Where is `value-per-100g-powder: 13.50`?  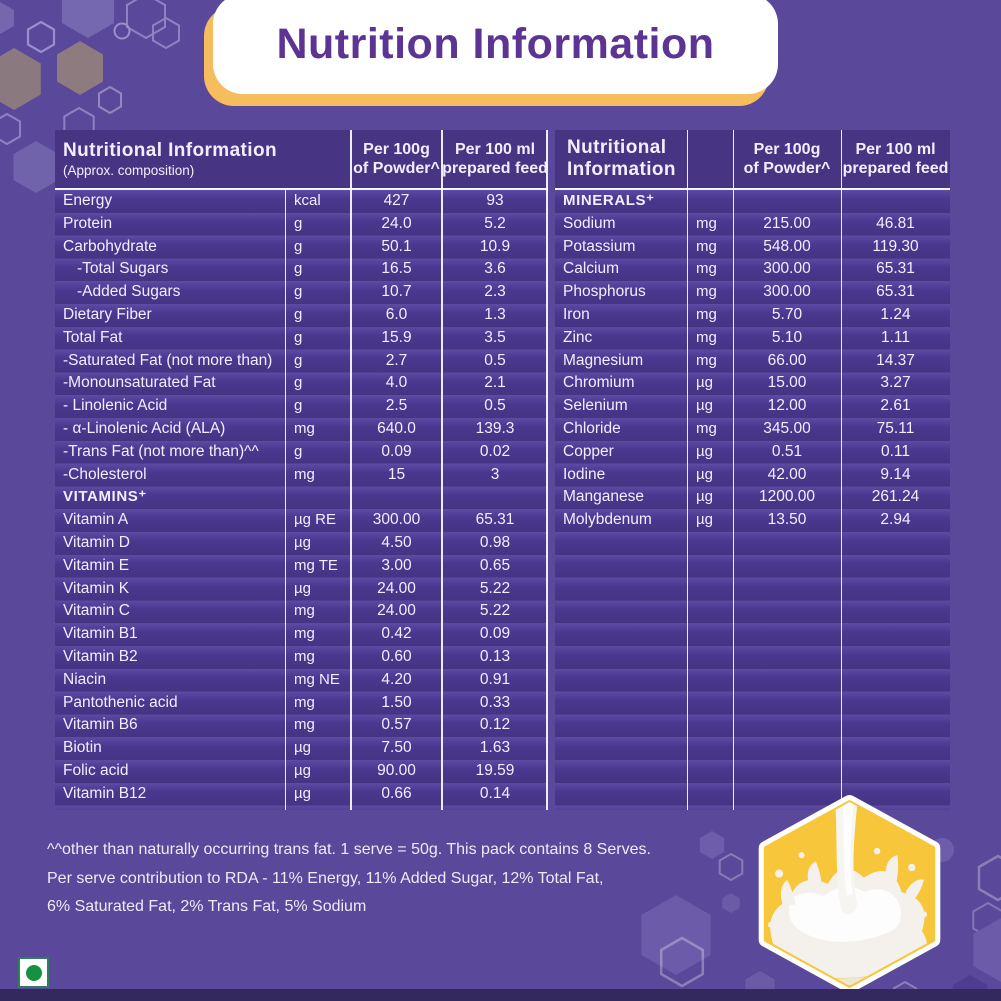
value-per-100g-powder: 13.50 is located at coordinates (787, 520).